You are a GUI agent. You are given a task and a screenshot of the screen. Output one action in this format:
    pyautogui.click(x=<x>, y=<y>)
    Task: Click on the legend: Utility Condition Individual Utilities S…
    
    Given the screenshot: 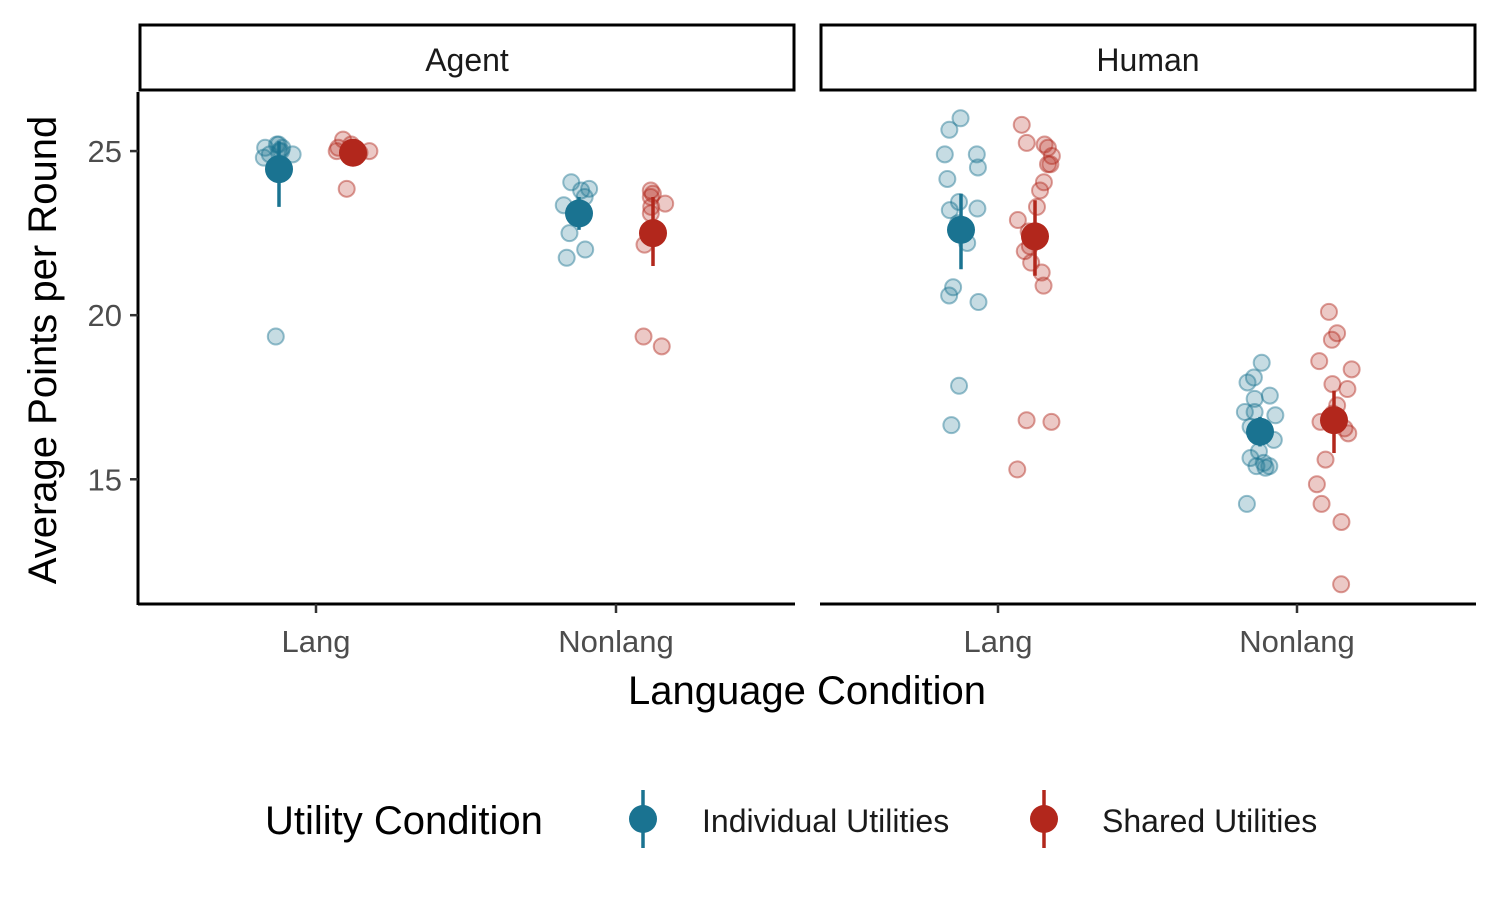 What is the action you would take?
    pyautogui.click(x=791, y=819)
    